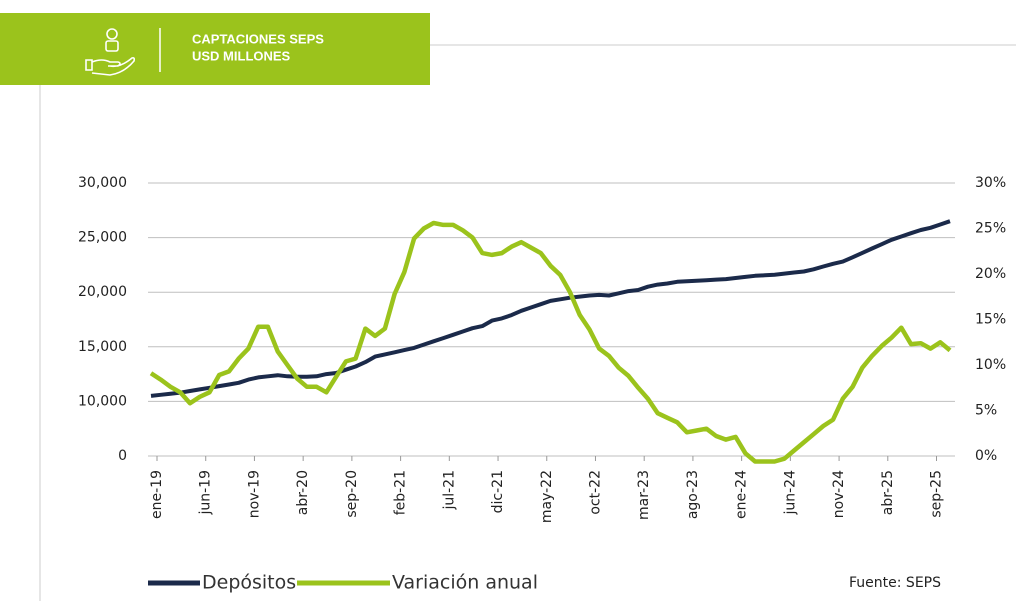 Image resolution: width=1016 pixels, height=605 pixels. What do you see at coordinates (254, 494) in the screenshot?
I see `x-tick-label: nov-19` at bounding box center [254, 494].